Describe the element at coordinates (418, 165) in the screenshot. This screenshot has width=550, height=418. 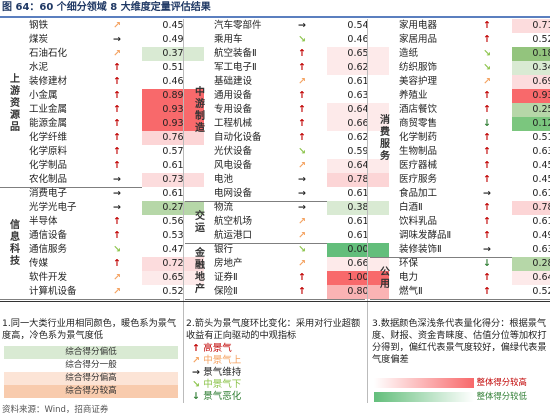
I see `industry-name: 医疗器械` at that location.